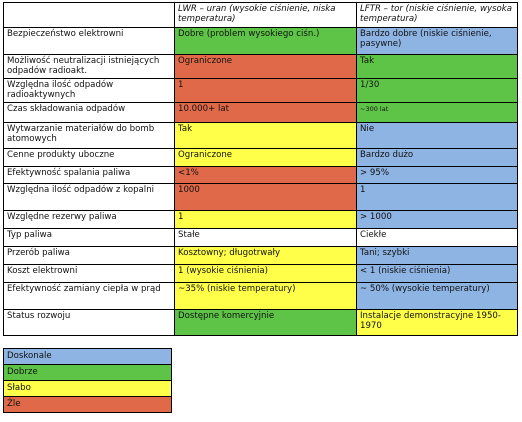 This screenshot has width=522, height=422. I want to click on row-label: Efektywność zamiany ciepła w prąd, so click(89, 296).